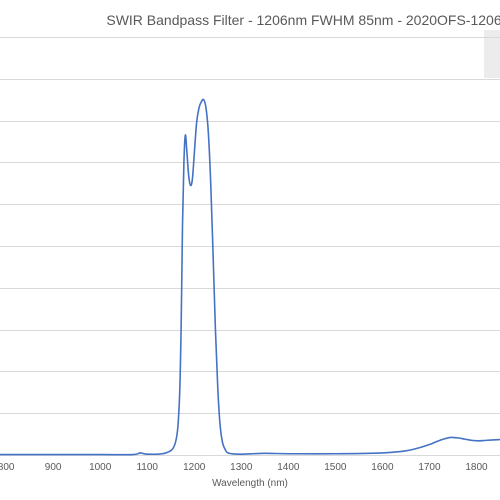 Image resolution: width=500 pixels, height=500 pixels. I want to click on legend-area-cropped, so click(492, 54).